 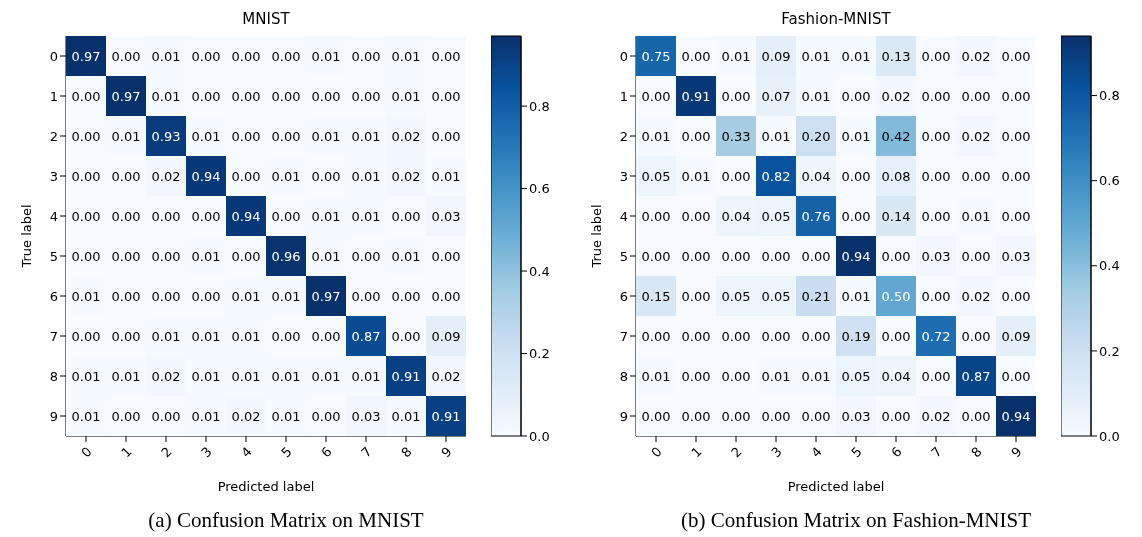 I want to click on y-tick-label: 1, so click(x=623, y=96).